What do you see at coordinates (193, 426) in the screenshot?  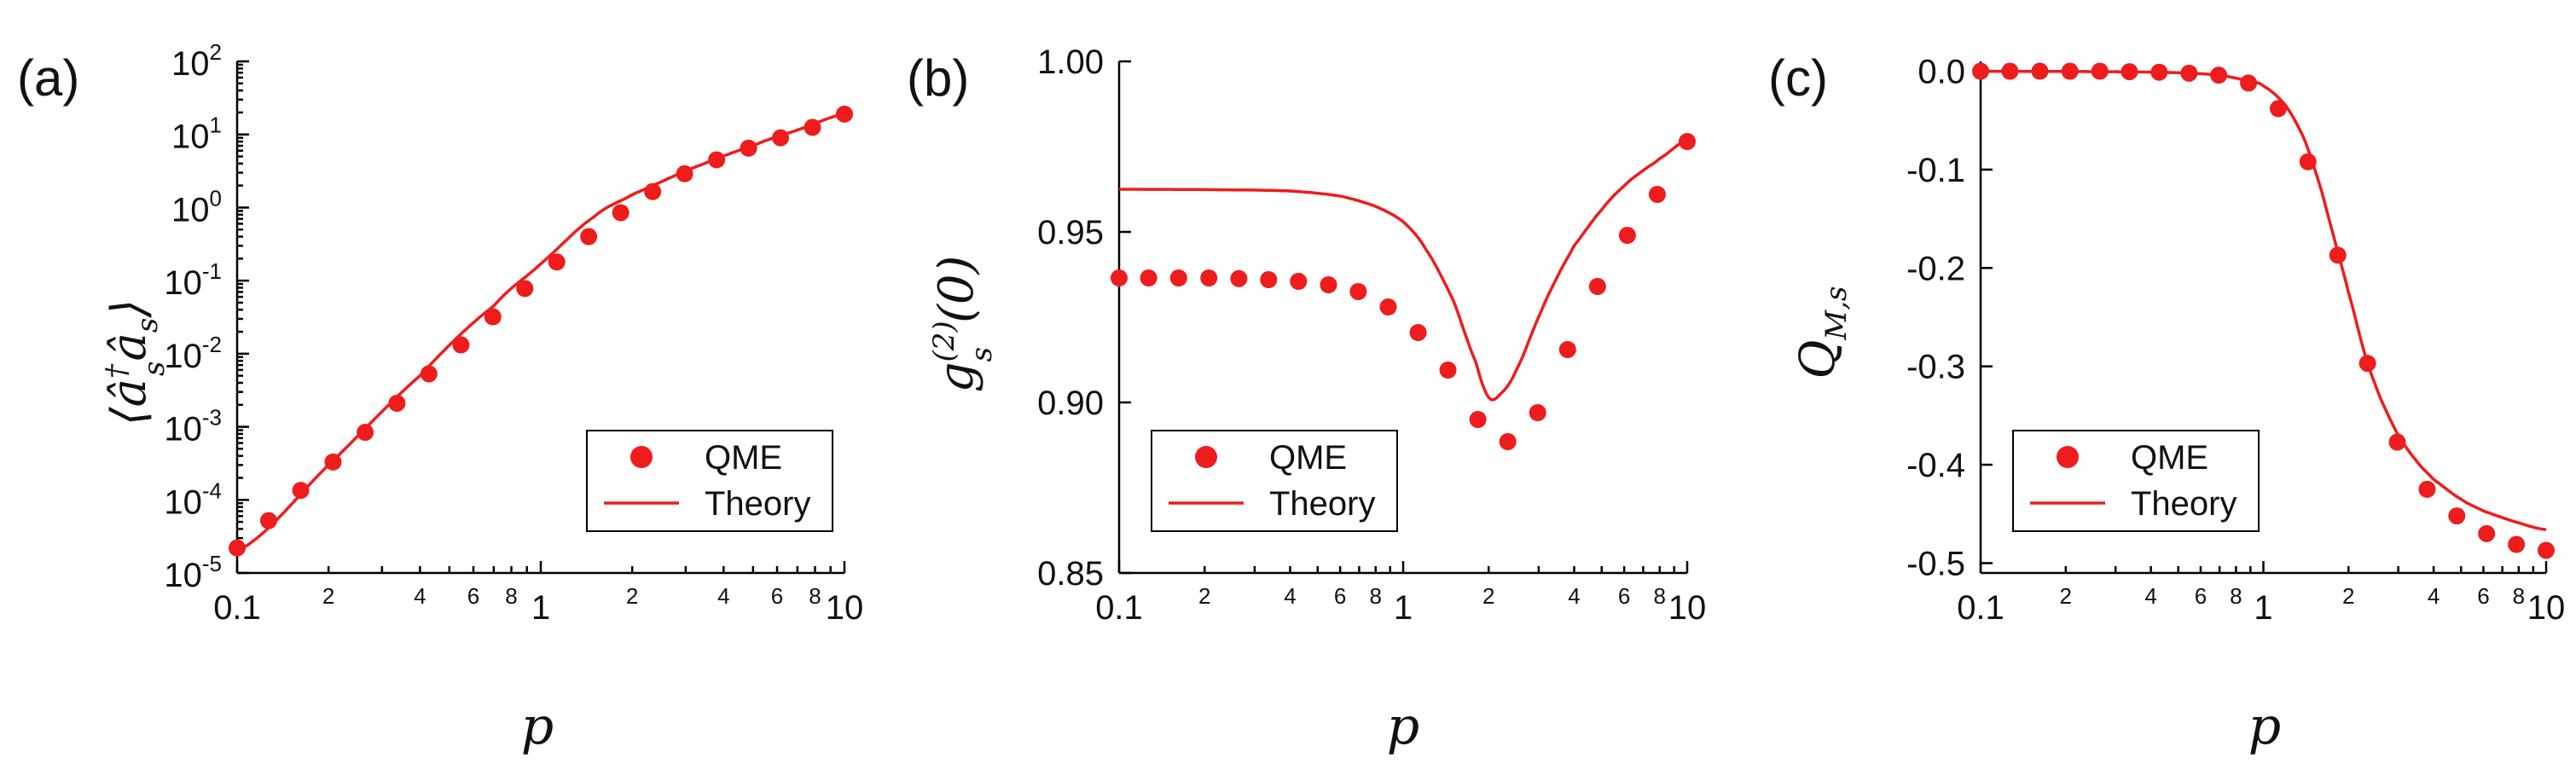 I see `y-tick-label-a: 10⁻³` at bounding box center [193, 426].